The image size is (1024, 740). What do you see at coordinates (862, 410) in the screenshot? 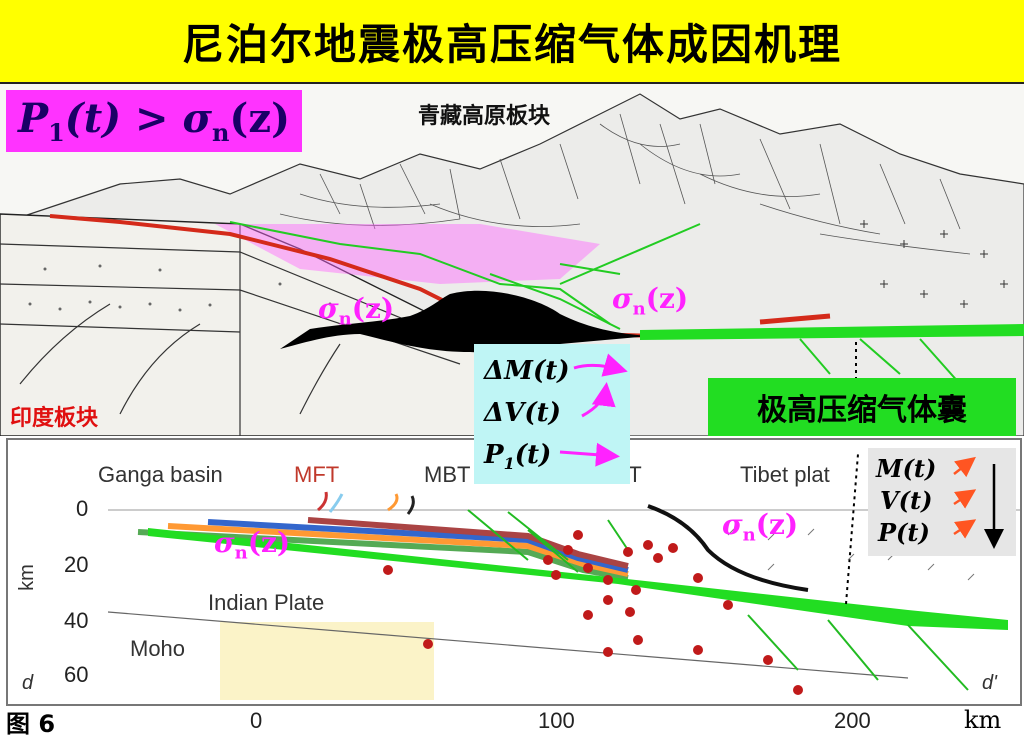
I see `gas-pocket-label: 极高压缩气体囊` at bounding box center [862, 410].